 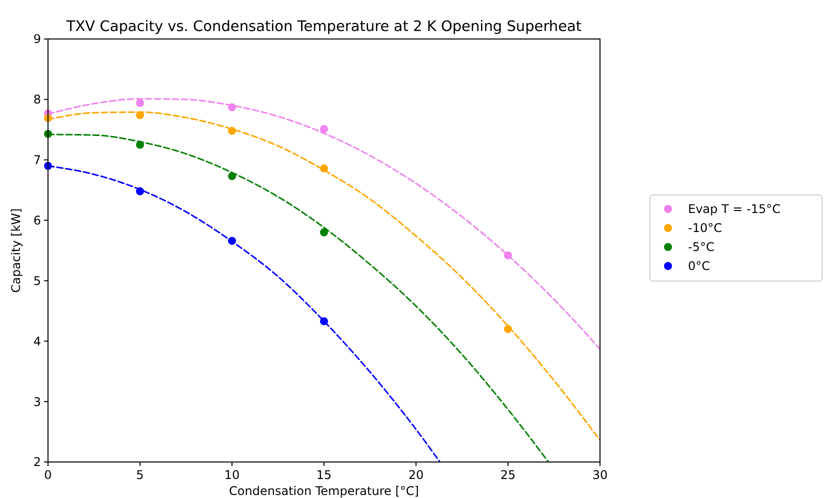 What do you see at coordinates (324, 475) in the screenshot?
I see `x-tick-label: 15` at bounding box center [324, 475].